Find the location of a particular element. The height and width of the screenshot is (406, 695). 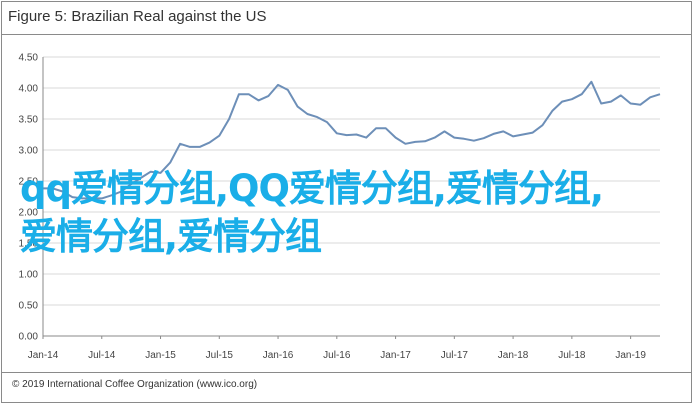

x-tick-label: Jan-14 is located at coordinates (43, 355).